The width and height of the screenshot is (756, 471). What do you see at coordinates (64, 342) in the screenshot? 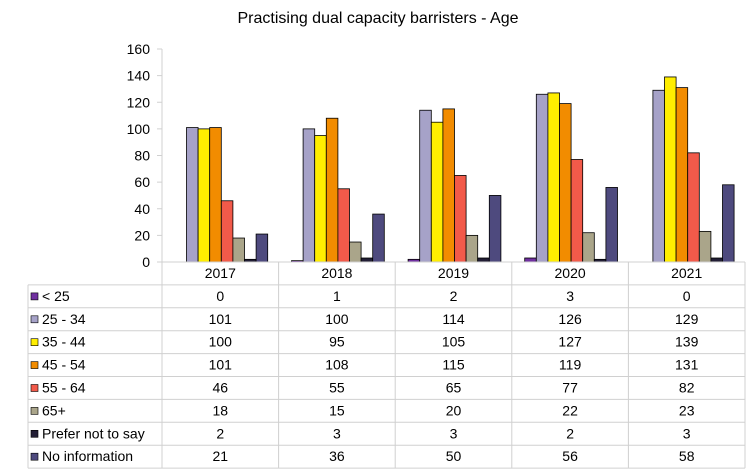
I see `legend-label: 35 - 44` at bounding box center [64, 342].